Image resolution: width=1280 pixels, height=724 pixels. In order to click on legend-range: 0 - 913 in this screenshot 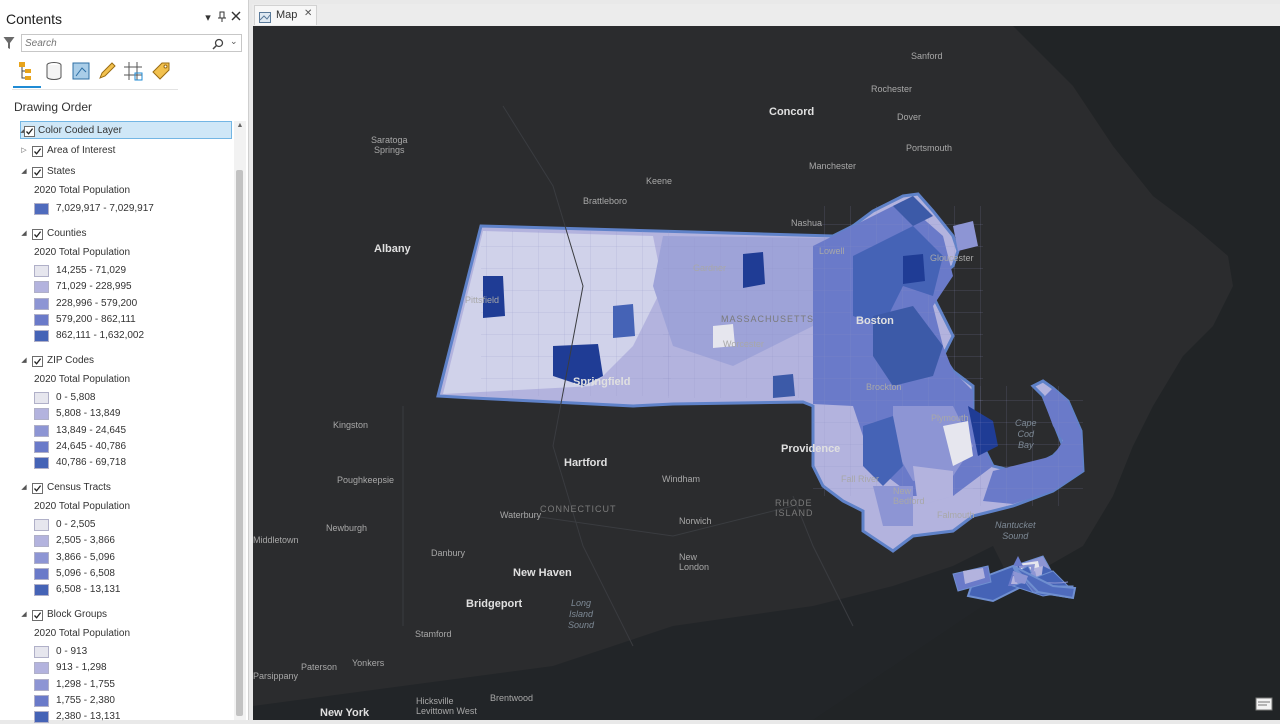, I will do `click(72, 652)`.